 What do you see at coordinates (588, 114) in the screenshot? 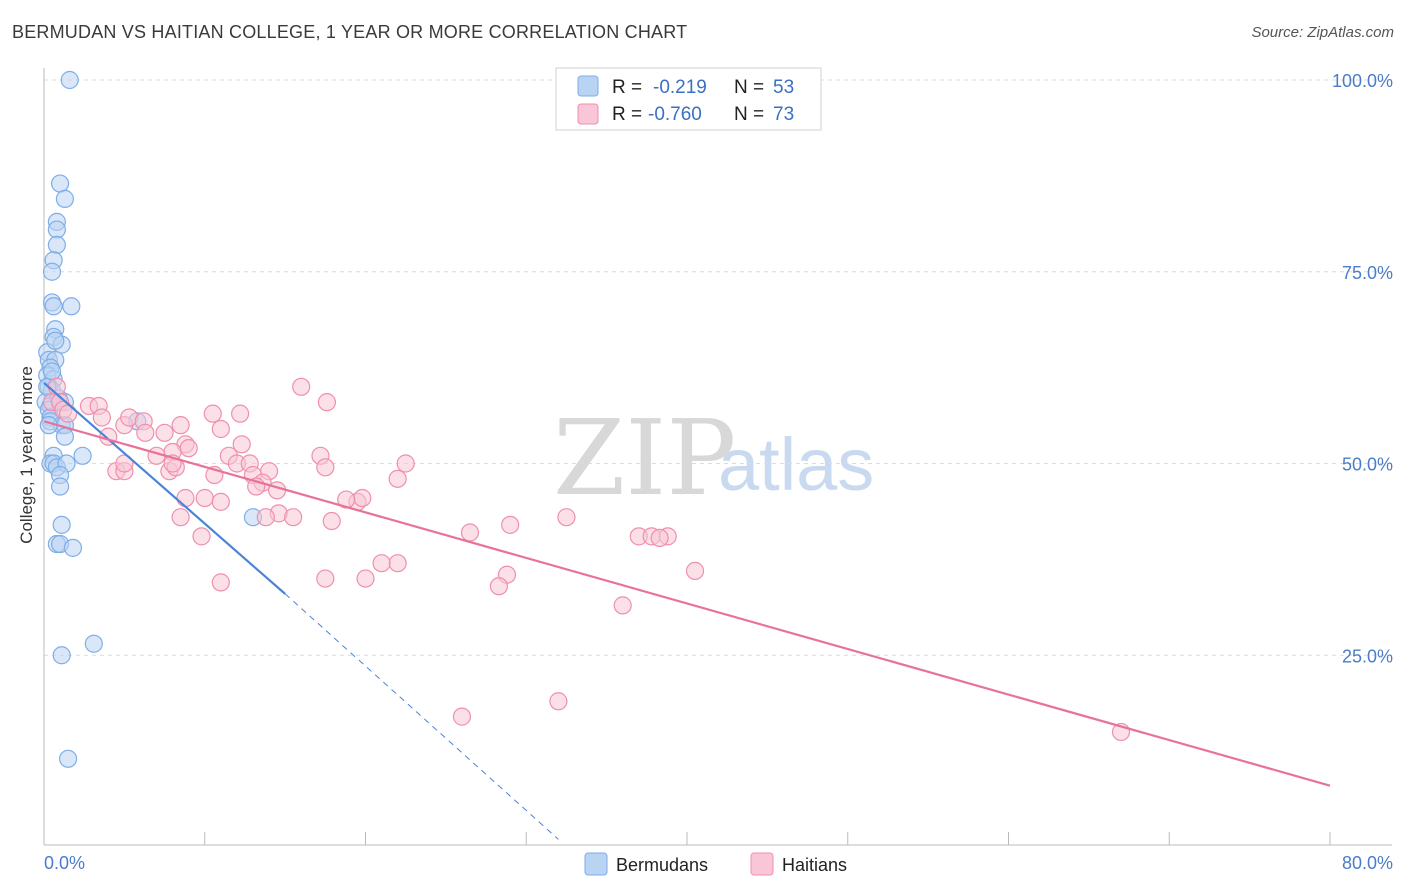
I see `legend-swatch-haitians` at bounding box center [588, 114].